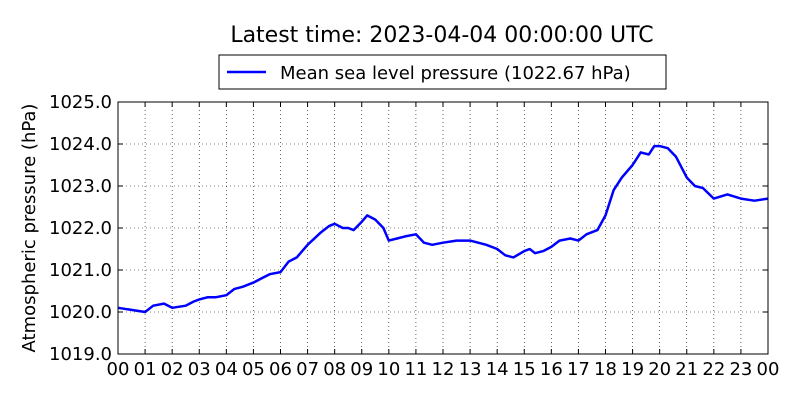 This screenshot has width=800, height=400. Describe the element at coordinates (713, 369) in the screenshot. I see `x-tick-label: 22` at that location.